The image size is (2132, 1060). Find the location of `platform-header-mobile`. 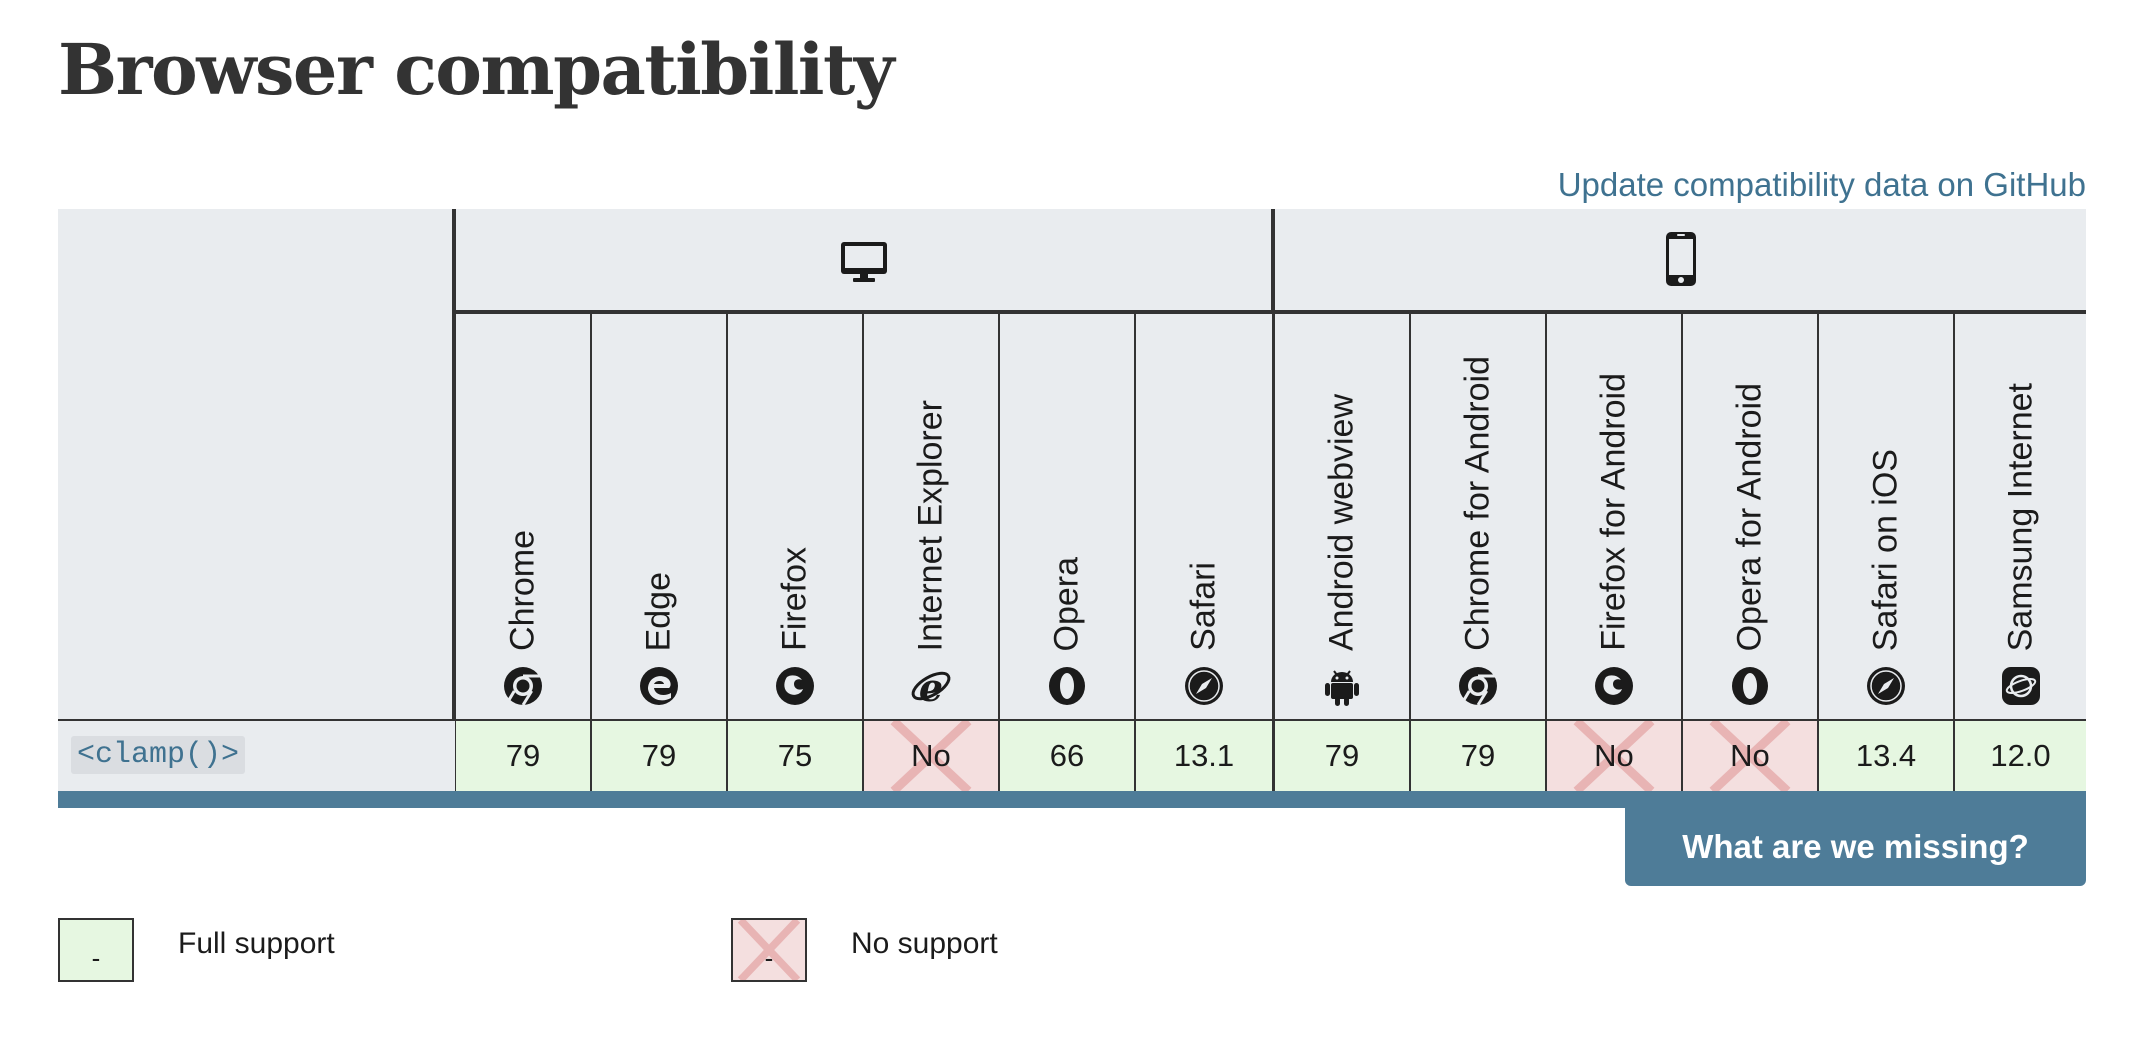

platform-header-mobile is located at coordinates (1680, 261).